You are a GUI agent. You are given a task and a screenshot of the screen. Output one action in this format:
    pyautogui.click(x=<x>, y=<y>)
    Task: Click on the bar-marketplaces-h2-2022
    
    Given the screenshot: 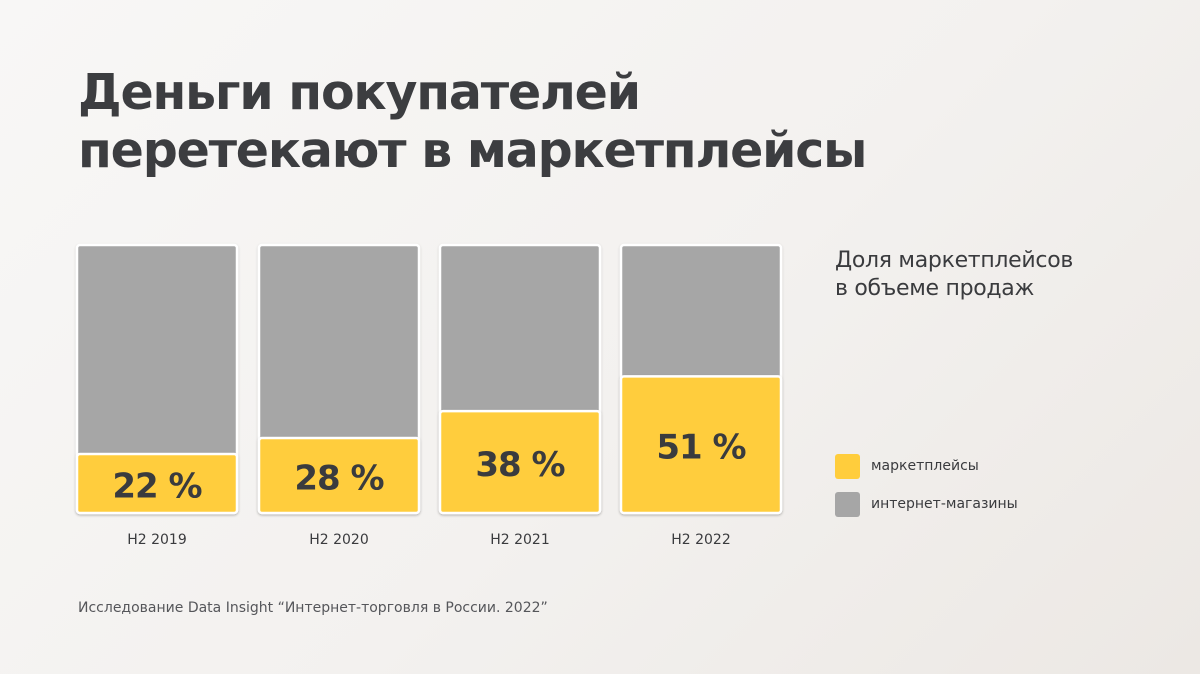 What is the action you would take?
    pyautogui.click(x=701, y=445)
    